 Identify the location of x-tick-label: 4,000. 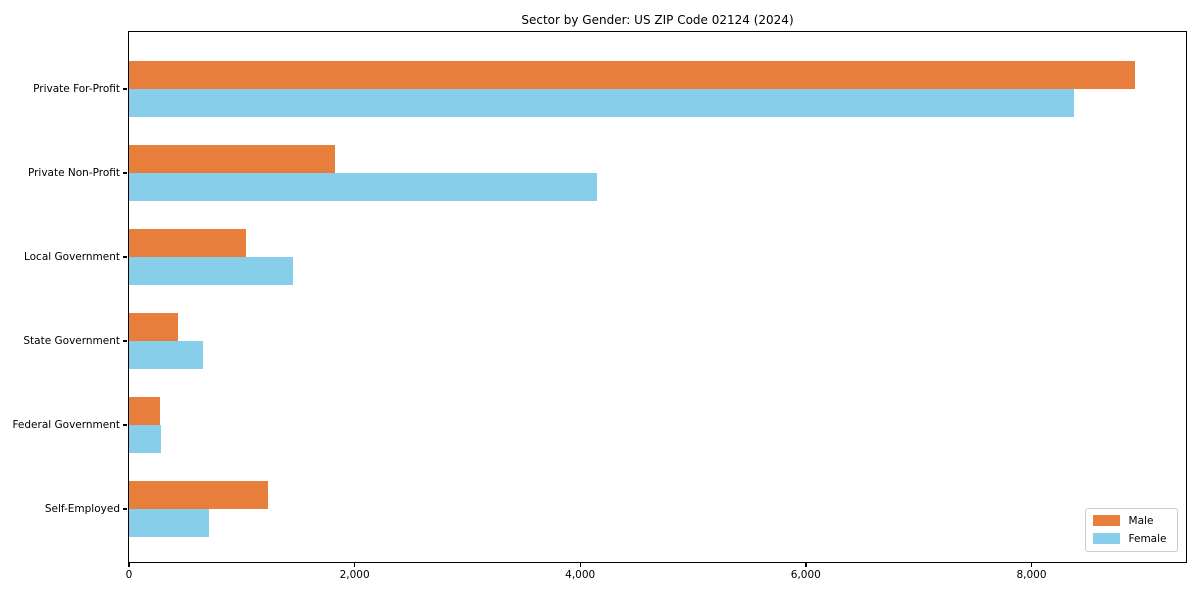
(580, 575).